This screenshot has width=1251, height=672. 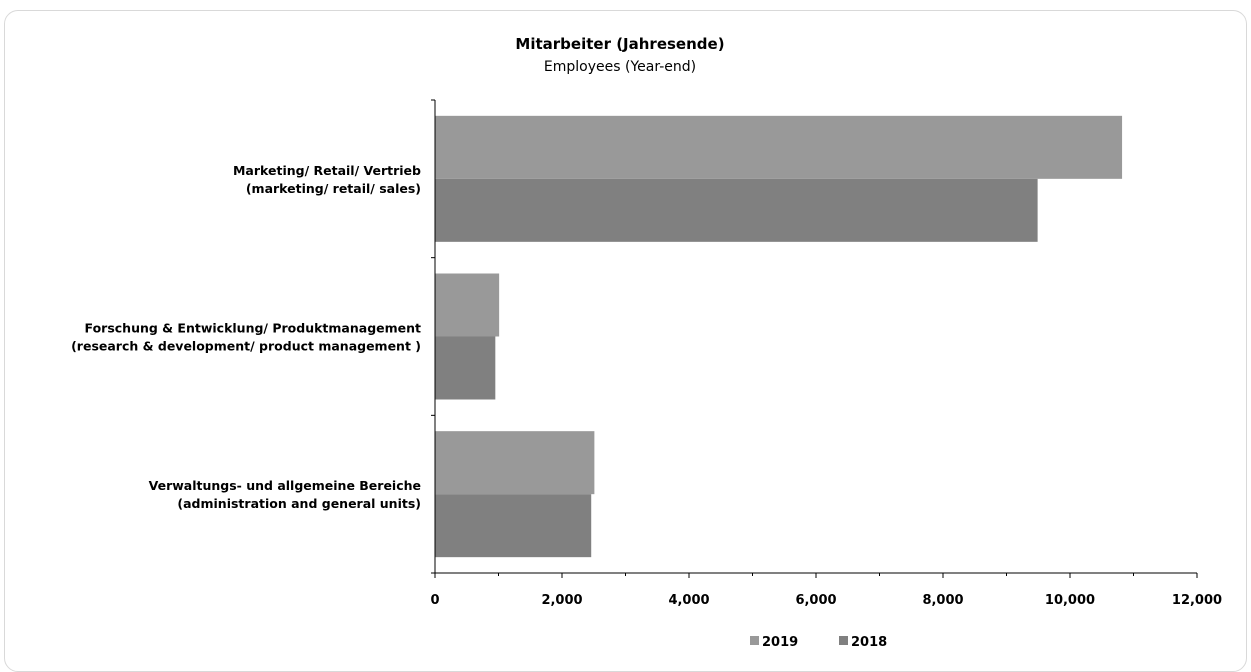 What do you see at coordinates (843, 640) in the screenshot?
I see `legend-swatch-2018` at bounding box center [843, 640].